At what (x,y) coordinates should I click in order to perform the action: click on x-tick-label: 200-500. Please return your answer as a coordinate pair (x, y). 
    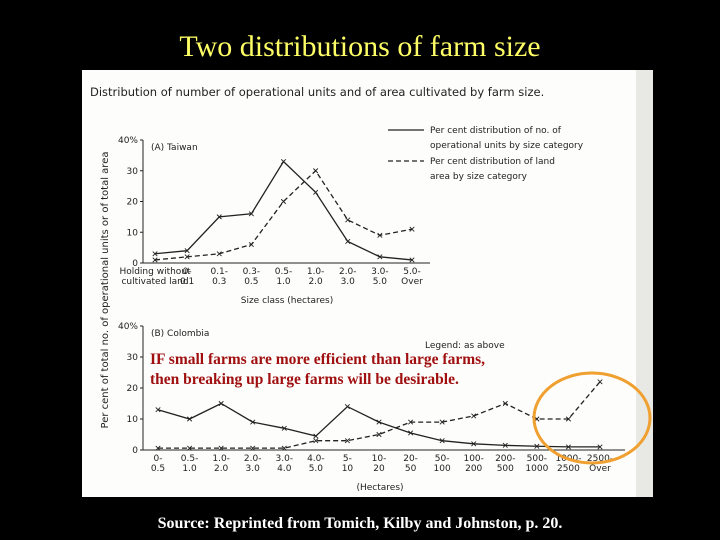
    Looking at the image, I should click on (505, 464).